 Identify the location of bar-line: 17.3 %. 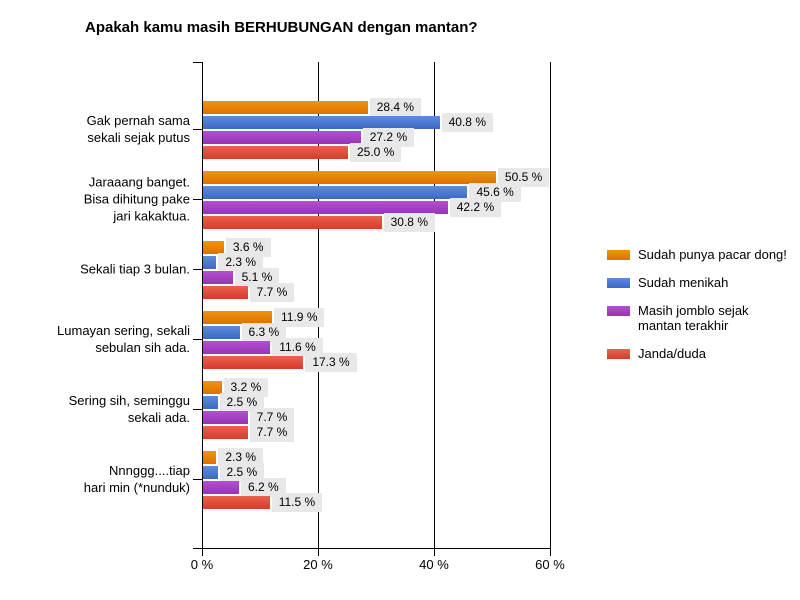
(377, 362).